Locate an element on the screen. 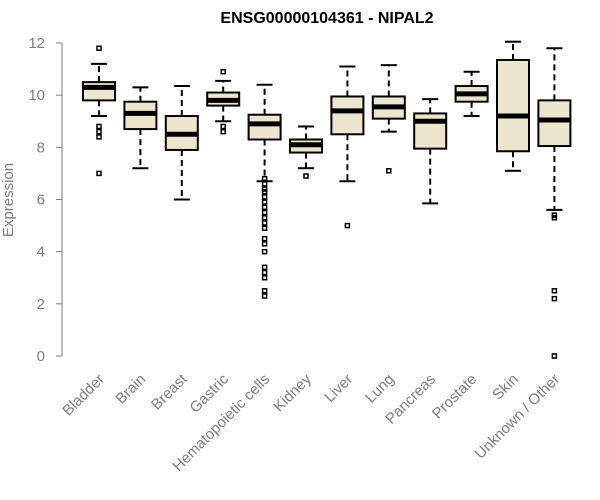 This screenshot has height=500, width=600. y-tick-label: 0 is located at coordinates (41, 356).